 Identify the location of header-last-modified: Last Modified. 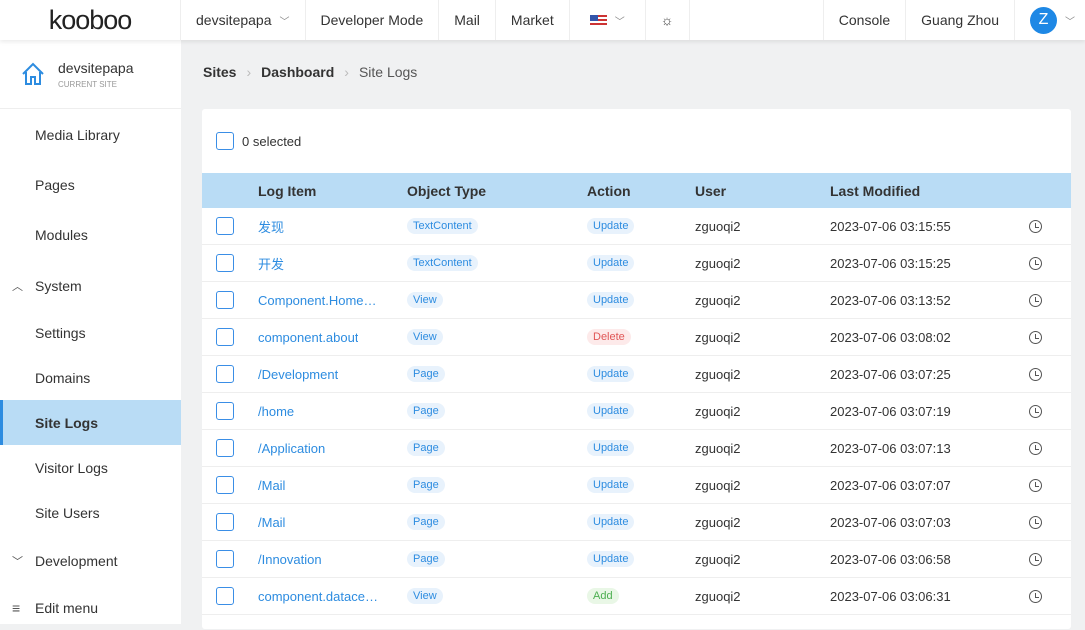
(875, 190).